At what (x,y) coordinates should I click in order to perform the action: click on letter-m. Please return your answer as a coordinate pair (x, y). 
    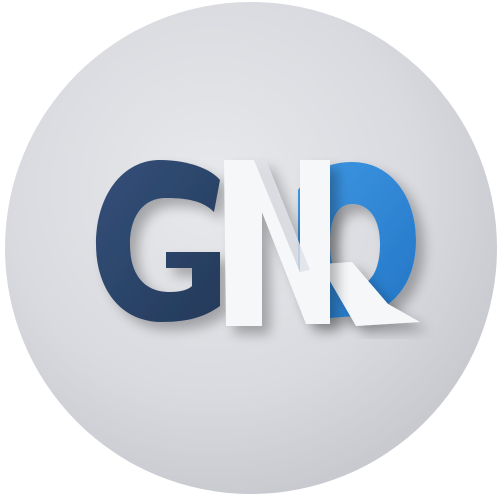
    Looking at the image, I should click on (277, 243).